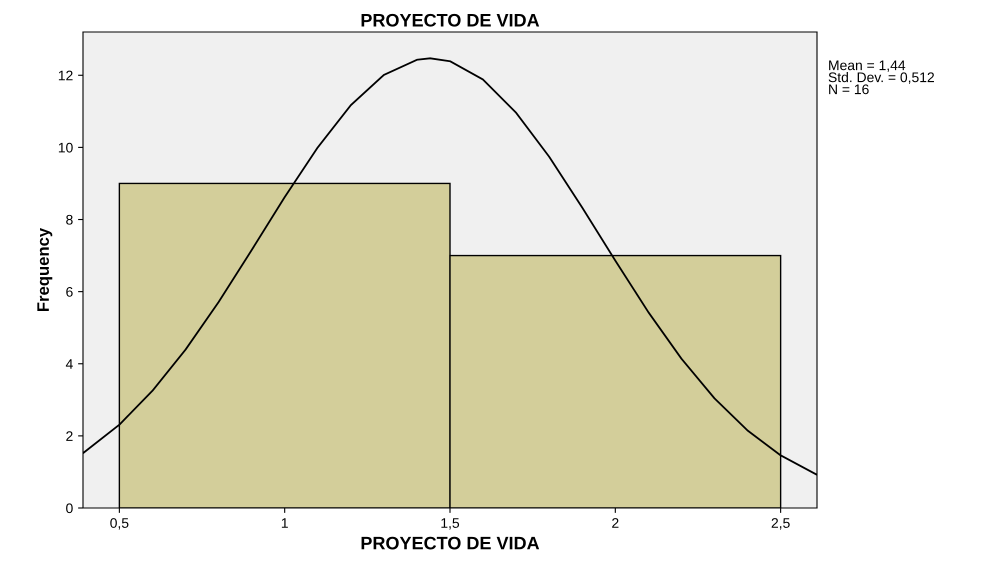 The image size is (982, 565). I want to click on x-tick-label: 0,5, so click(119, 524).